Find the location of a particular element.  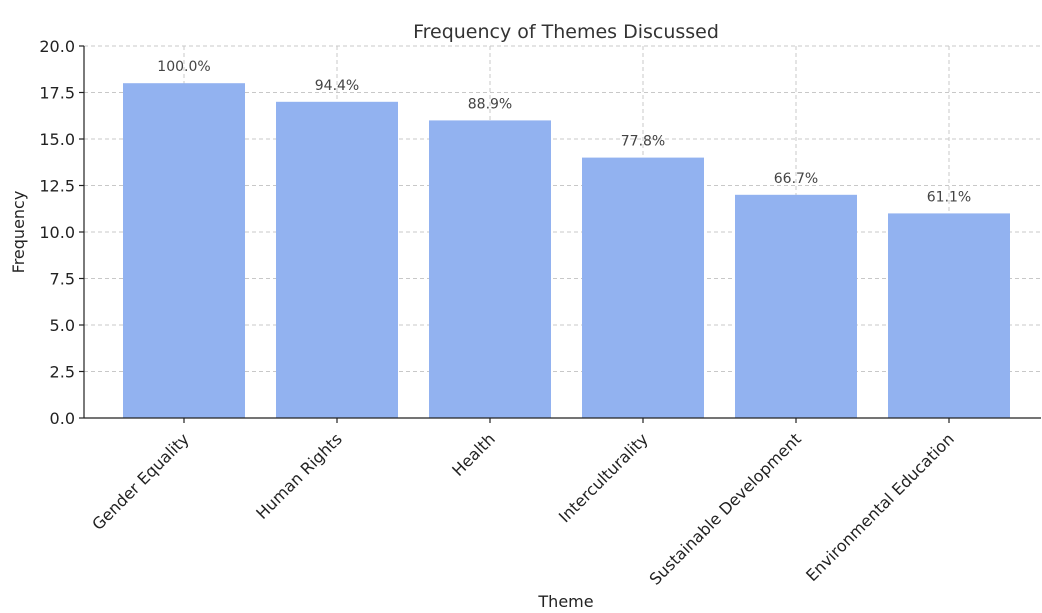

data-label: 94.4% is located at coordinates (337, 86).